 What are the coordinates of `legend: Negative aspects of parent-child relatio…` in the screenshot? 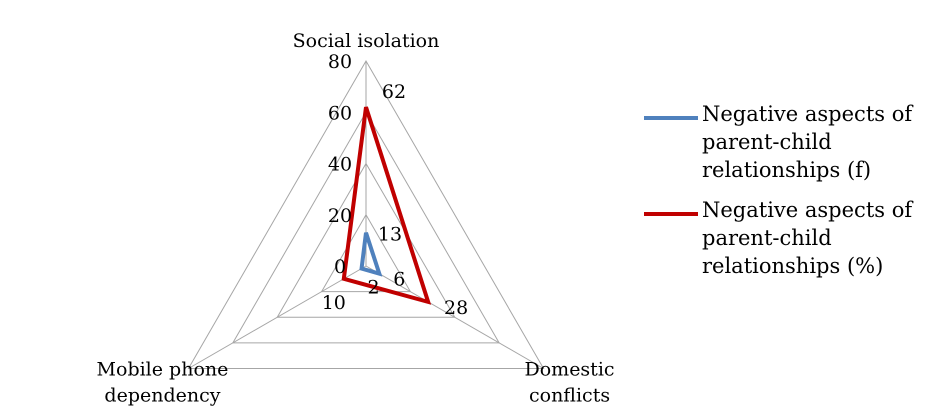 It's located at (785, 196).